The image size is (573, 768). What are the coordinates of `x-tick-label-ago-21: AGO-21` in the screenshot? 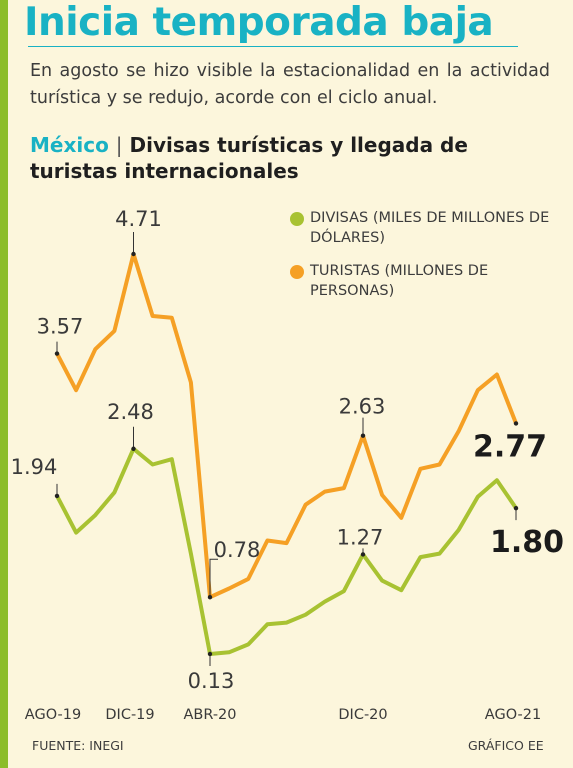 It's located at (513, 715).